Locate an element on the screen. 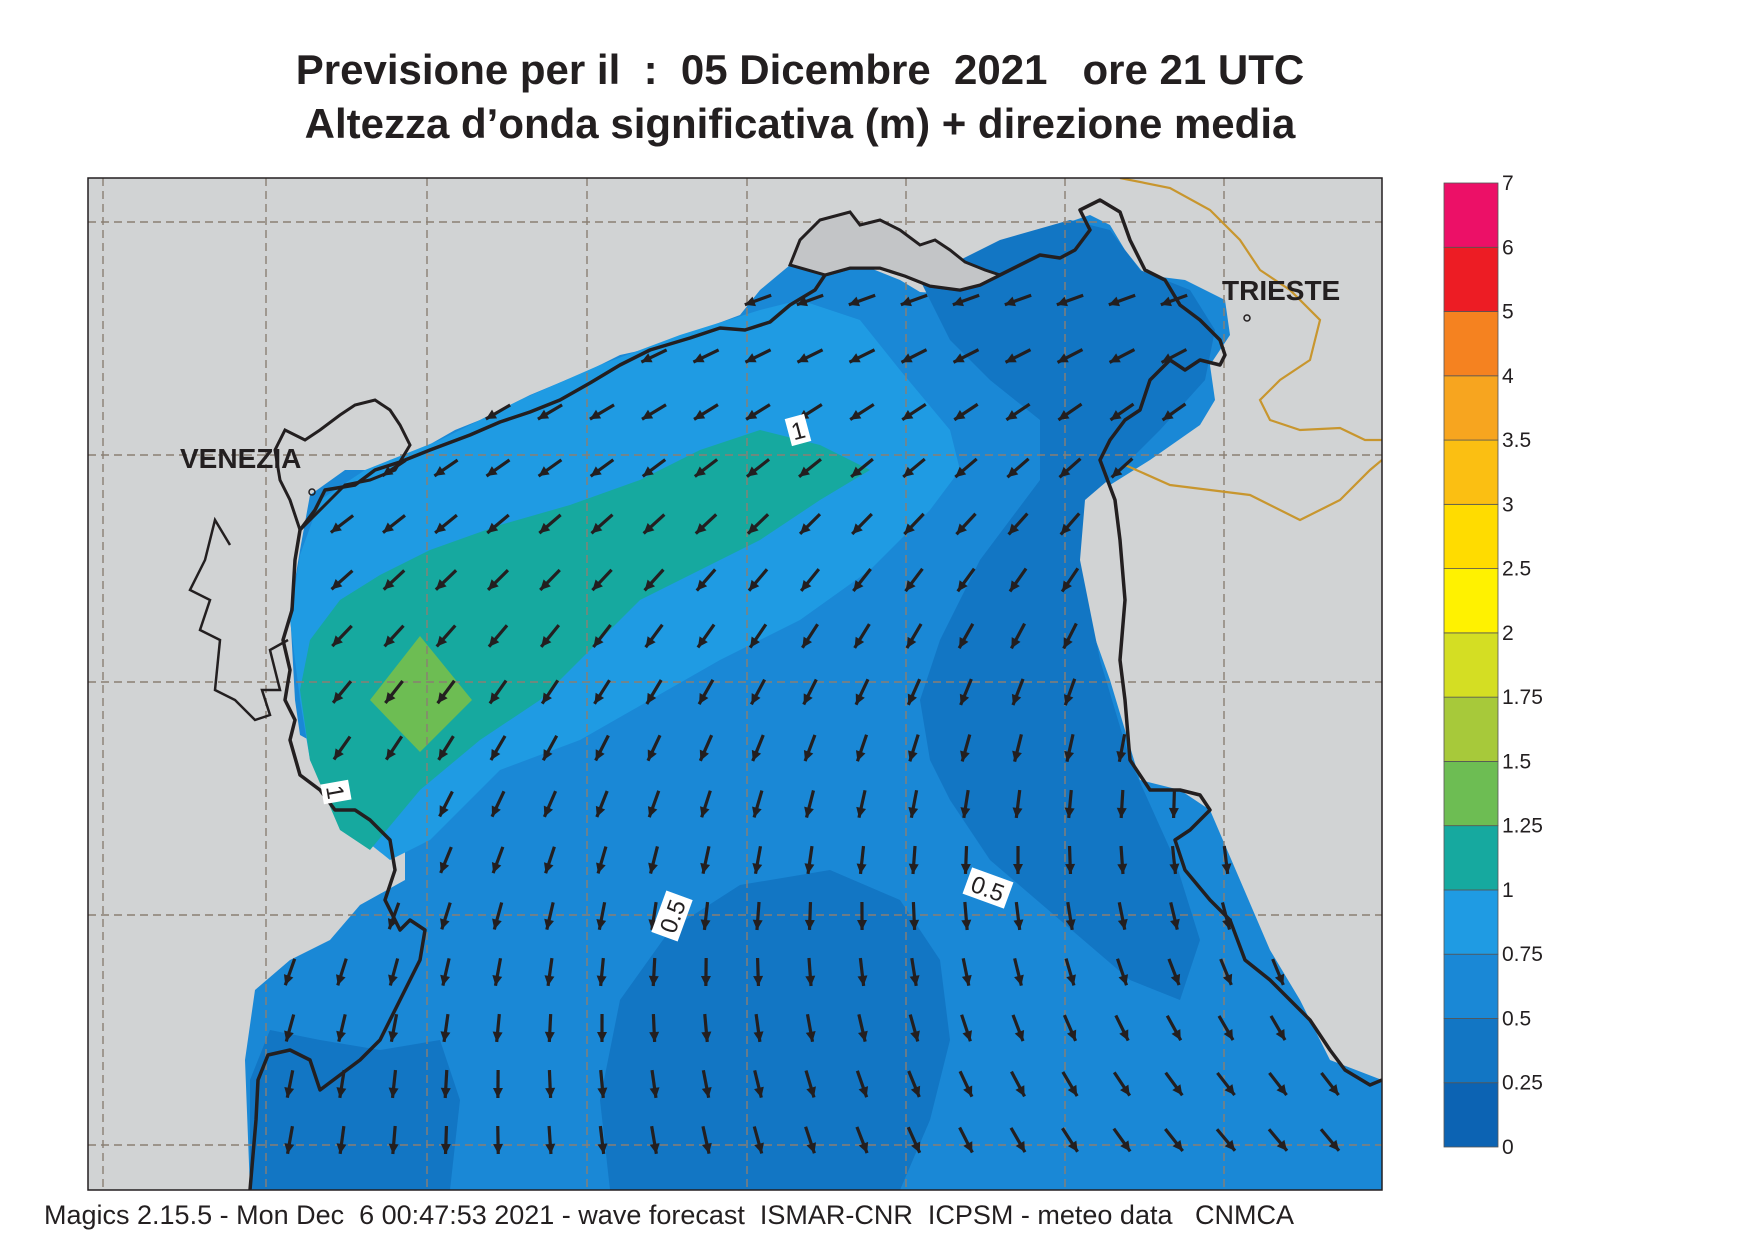 Image resolution: width=1755 pixels, height=1242 pixels. colorbar-tick-label: 0 is located at coordinates (1508, 1147).